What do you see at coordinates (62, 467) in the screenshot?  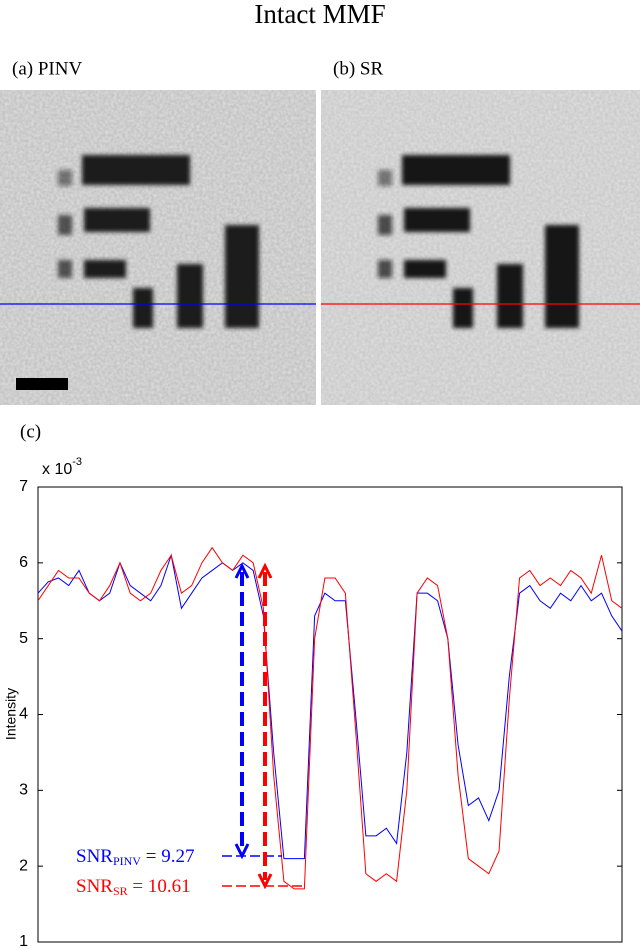 I see `y-multiplier: x 10-3` at bounding box center [62, 467].